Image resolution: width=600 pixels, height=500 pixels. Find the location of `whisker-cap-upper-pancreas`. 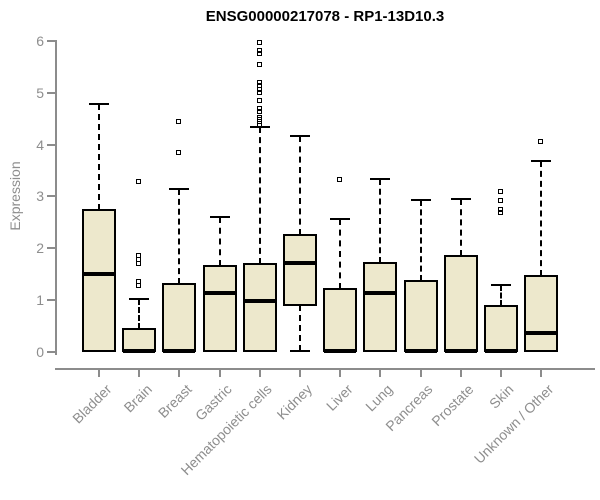

whisker-cap-upper-pancreas is located at coordinates (420, 199).